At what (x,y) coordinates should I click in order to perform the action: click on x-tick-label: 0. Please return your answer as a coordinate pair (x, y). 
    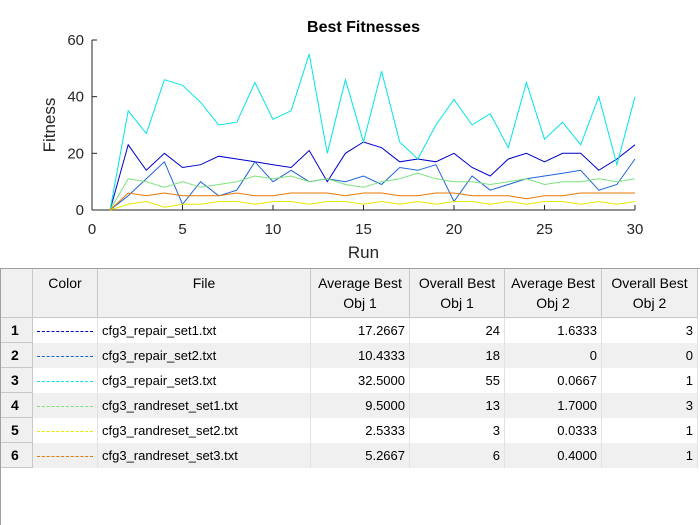
    Looking at the image, I should click on (92, 229).